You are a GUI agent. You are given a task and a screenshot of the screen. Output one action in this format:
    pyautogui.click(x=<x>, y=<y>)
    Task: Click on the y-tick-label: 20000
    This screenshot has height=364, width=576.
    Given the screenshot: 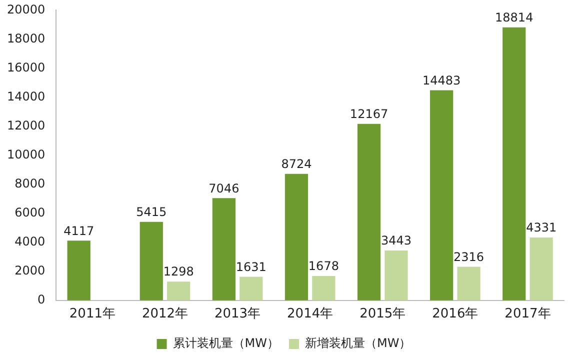 What is the action you would take?
    pyautogui.click(x=26, y=9)
    